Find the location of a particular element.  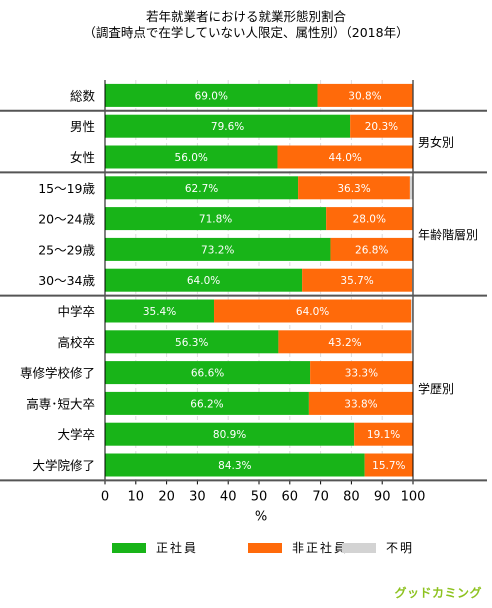

data-label: 30.8% is located at coordinates (364, 96).